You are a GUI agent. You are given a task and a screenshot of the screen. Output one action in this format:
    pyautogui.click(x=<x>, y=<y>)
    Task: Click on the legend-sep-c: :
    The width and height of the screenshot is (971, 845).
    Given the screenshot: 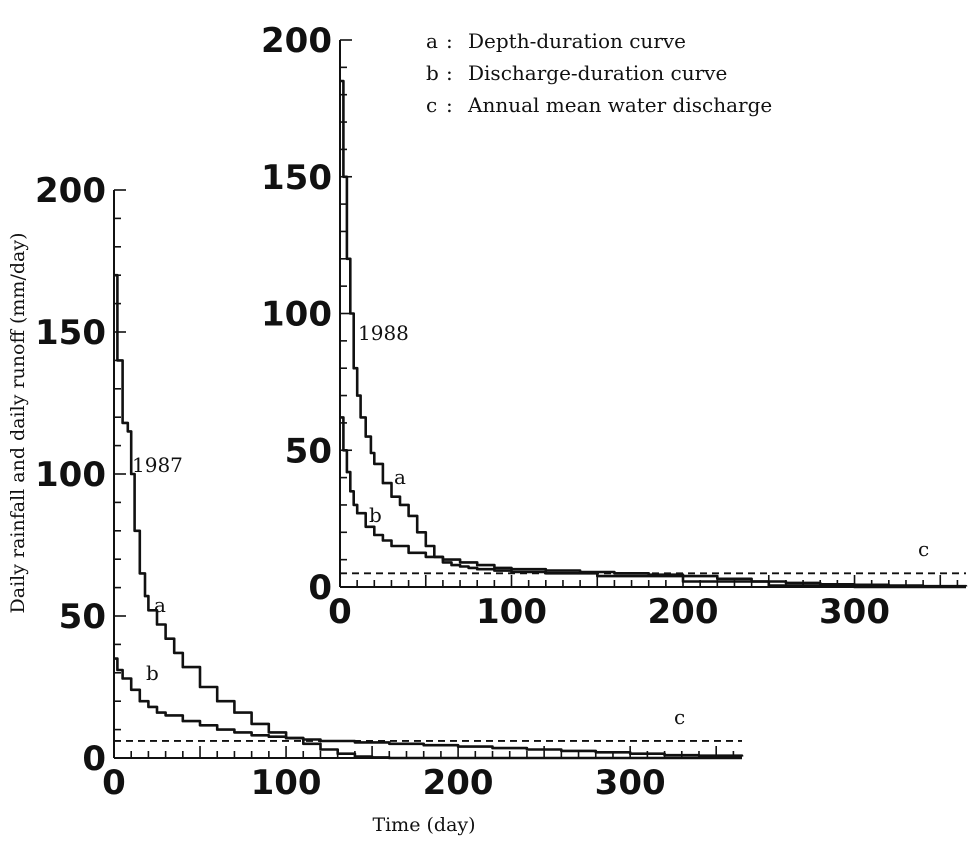 What is the action you would take?
    pyautogui.click(x=449, y=105)
    